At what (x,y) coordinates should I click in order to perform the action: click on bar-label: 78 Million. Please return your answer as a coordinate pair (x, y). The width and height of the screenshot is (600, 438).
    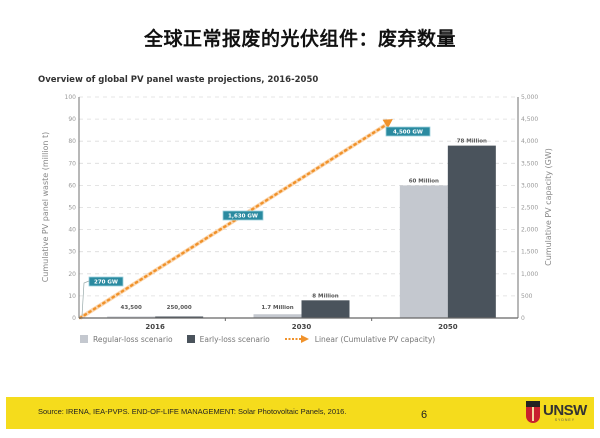
    Looking at the image, I should click on (472, 142).